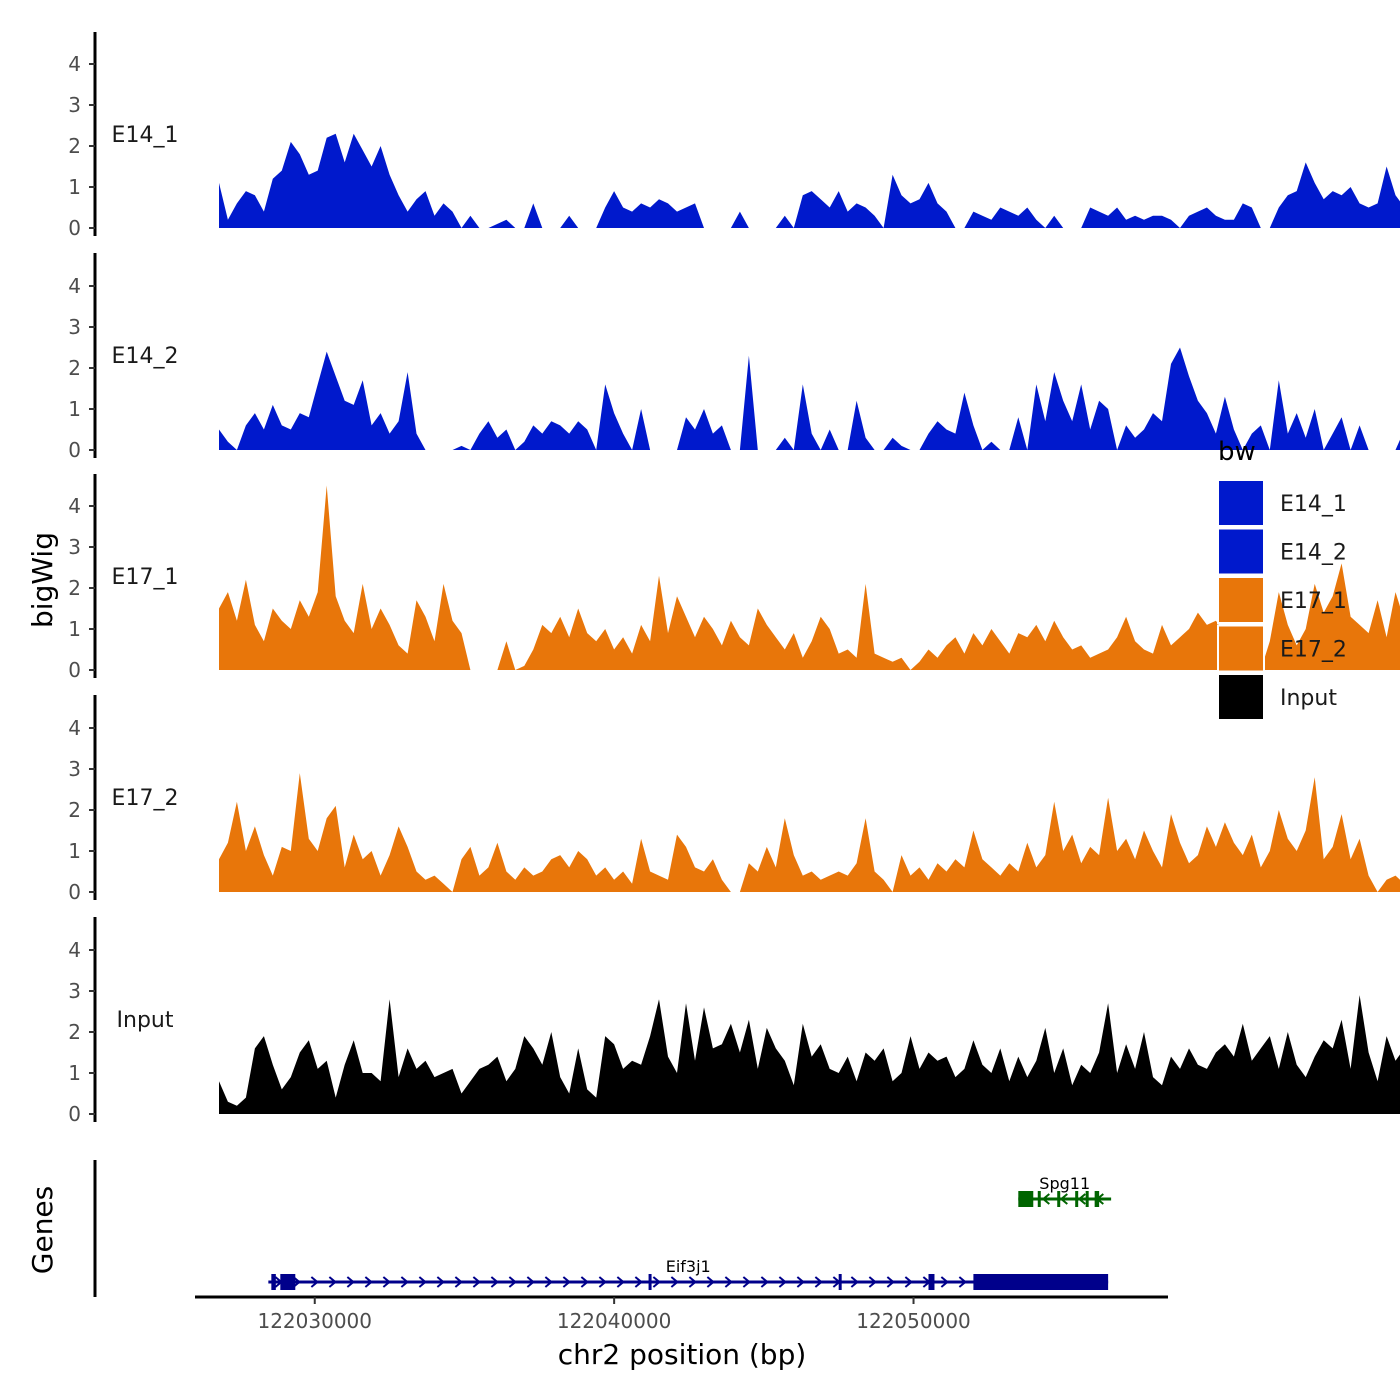 This screenshot has height=1400, width=1400. I want to click on track-e14-2: 0 1 2 3 4 E14_2, so click(734, 357).